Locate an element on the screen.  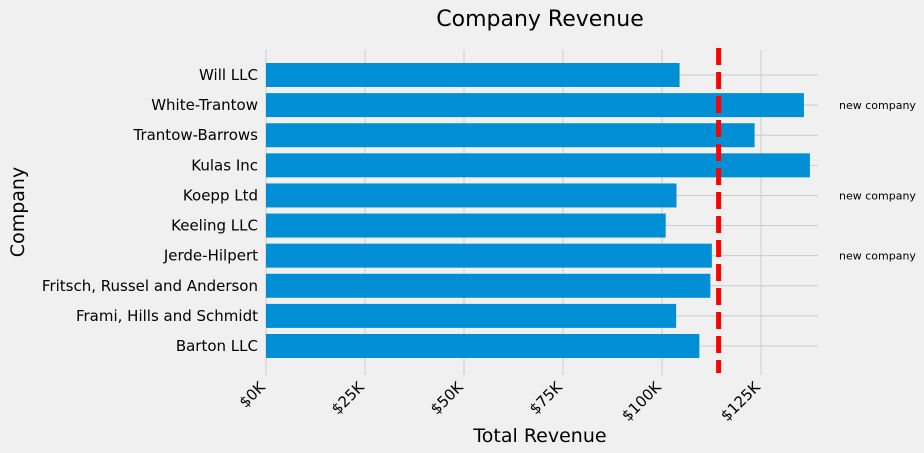
y-tick-label: Koepp Ltd is located at coordinates (220, 195).